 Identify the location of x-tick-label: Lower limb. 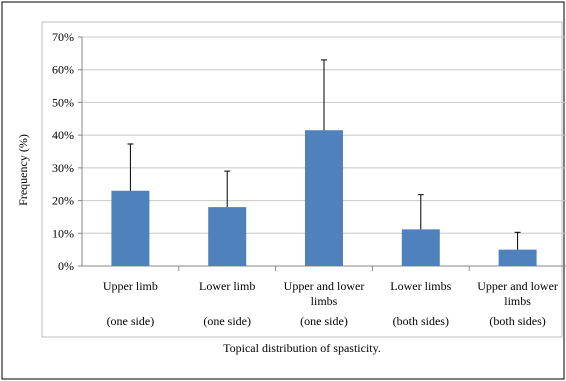
(227, 286).